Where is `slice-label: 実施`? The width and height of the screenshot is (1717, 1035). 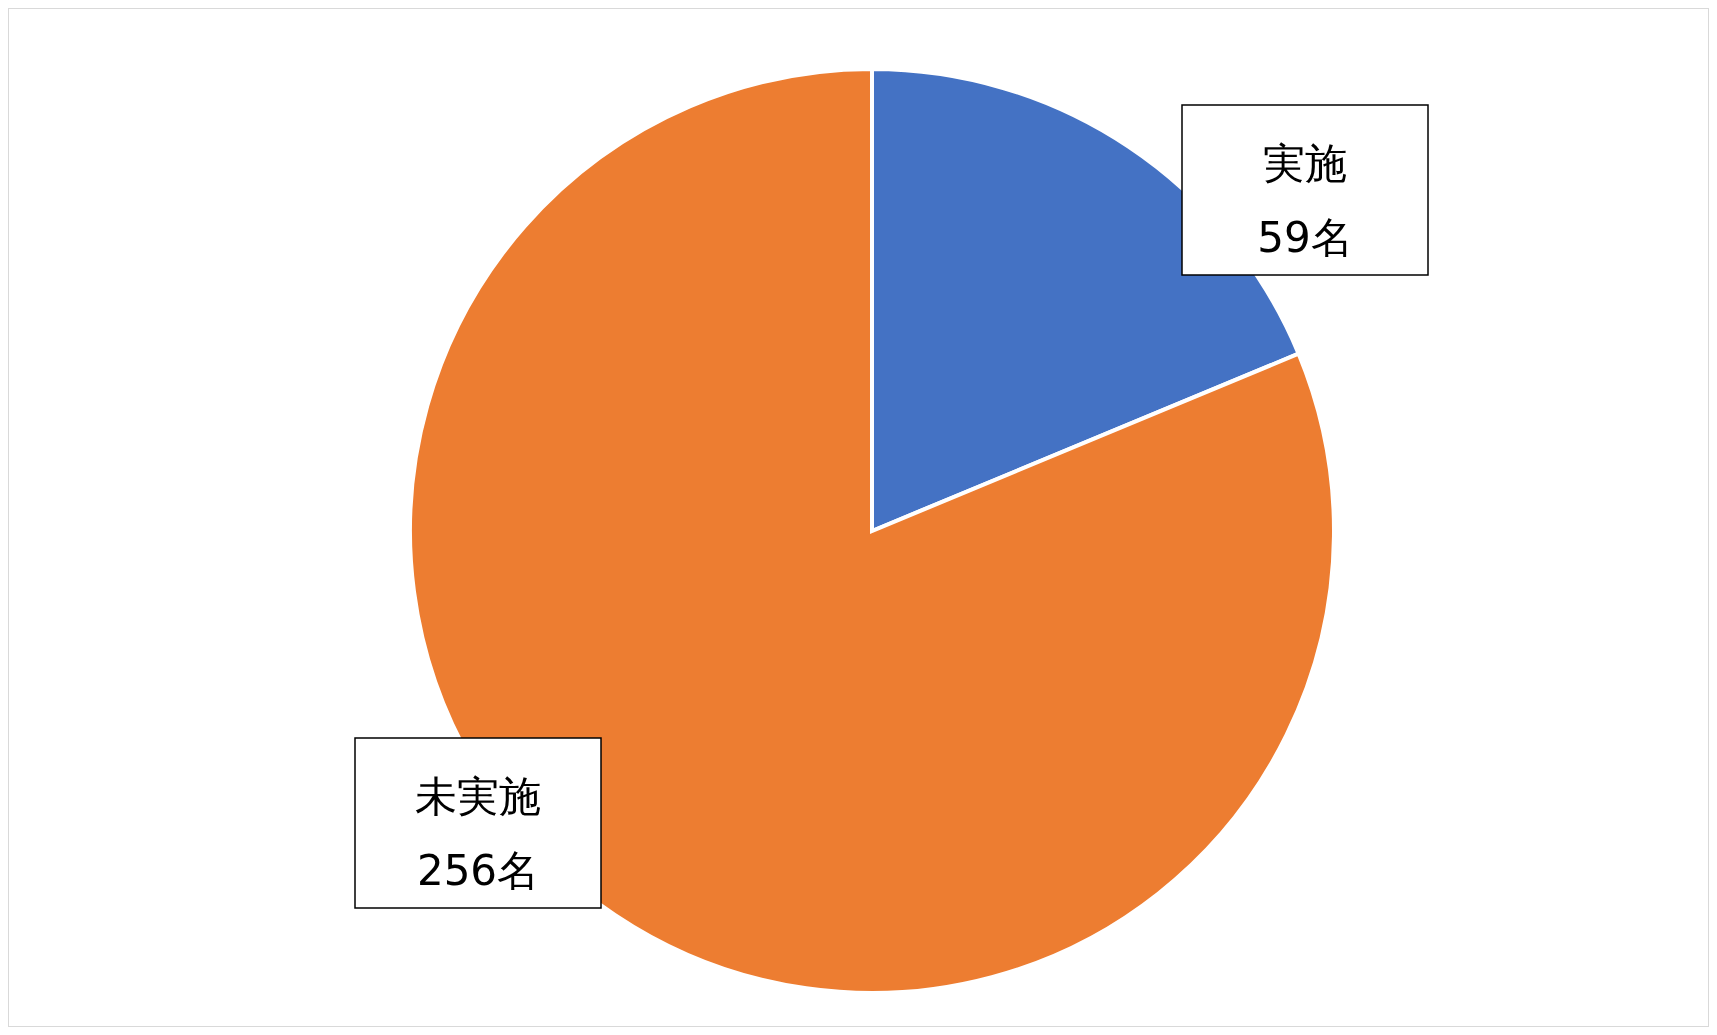
slice-label: 実施 is located at coordinates (1305, 163).